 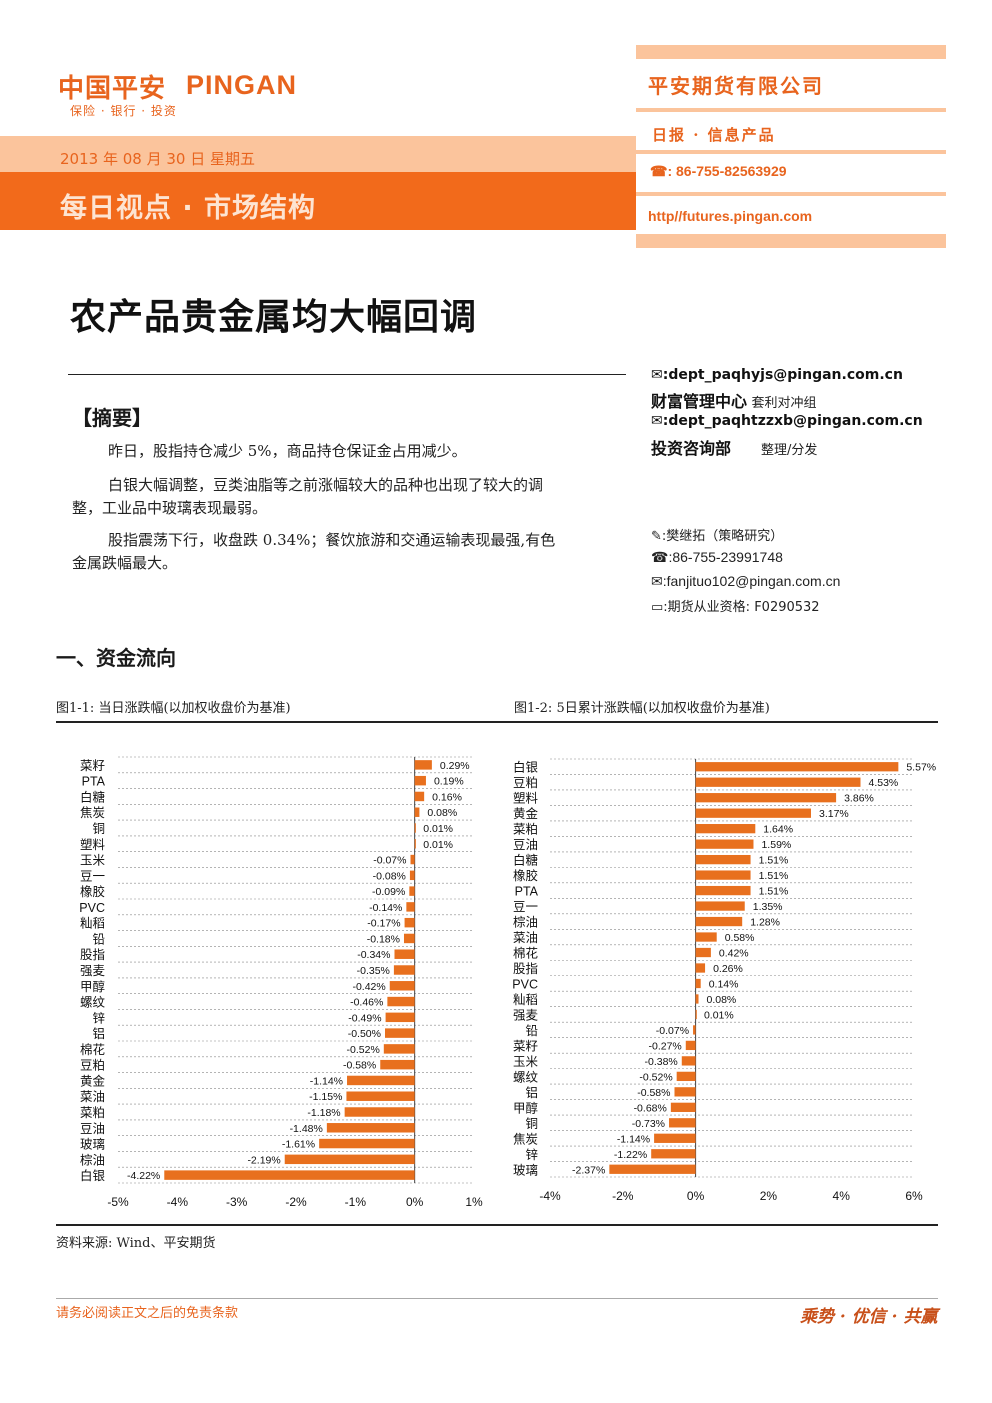 What do you see at coordinates (125, 563) in the screenshot?
I see `summary-paragraph-3-line-2: 金属跌幅最大。` at bounding box center [125, 563].